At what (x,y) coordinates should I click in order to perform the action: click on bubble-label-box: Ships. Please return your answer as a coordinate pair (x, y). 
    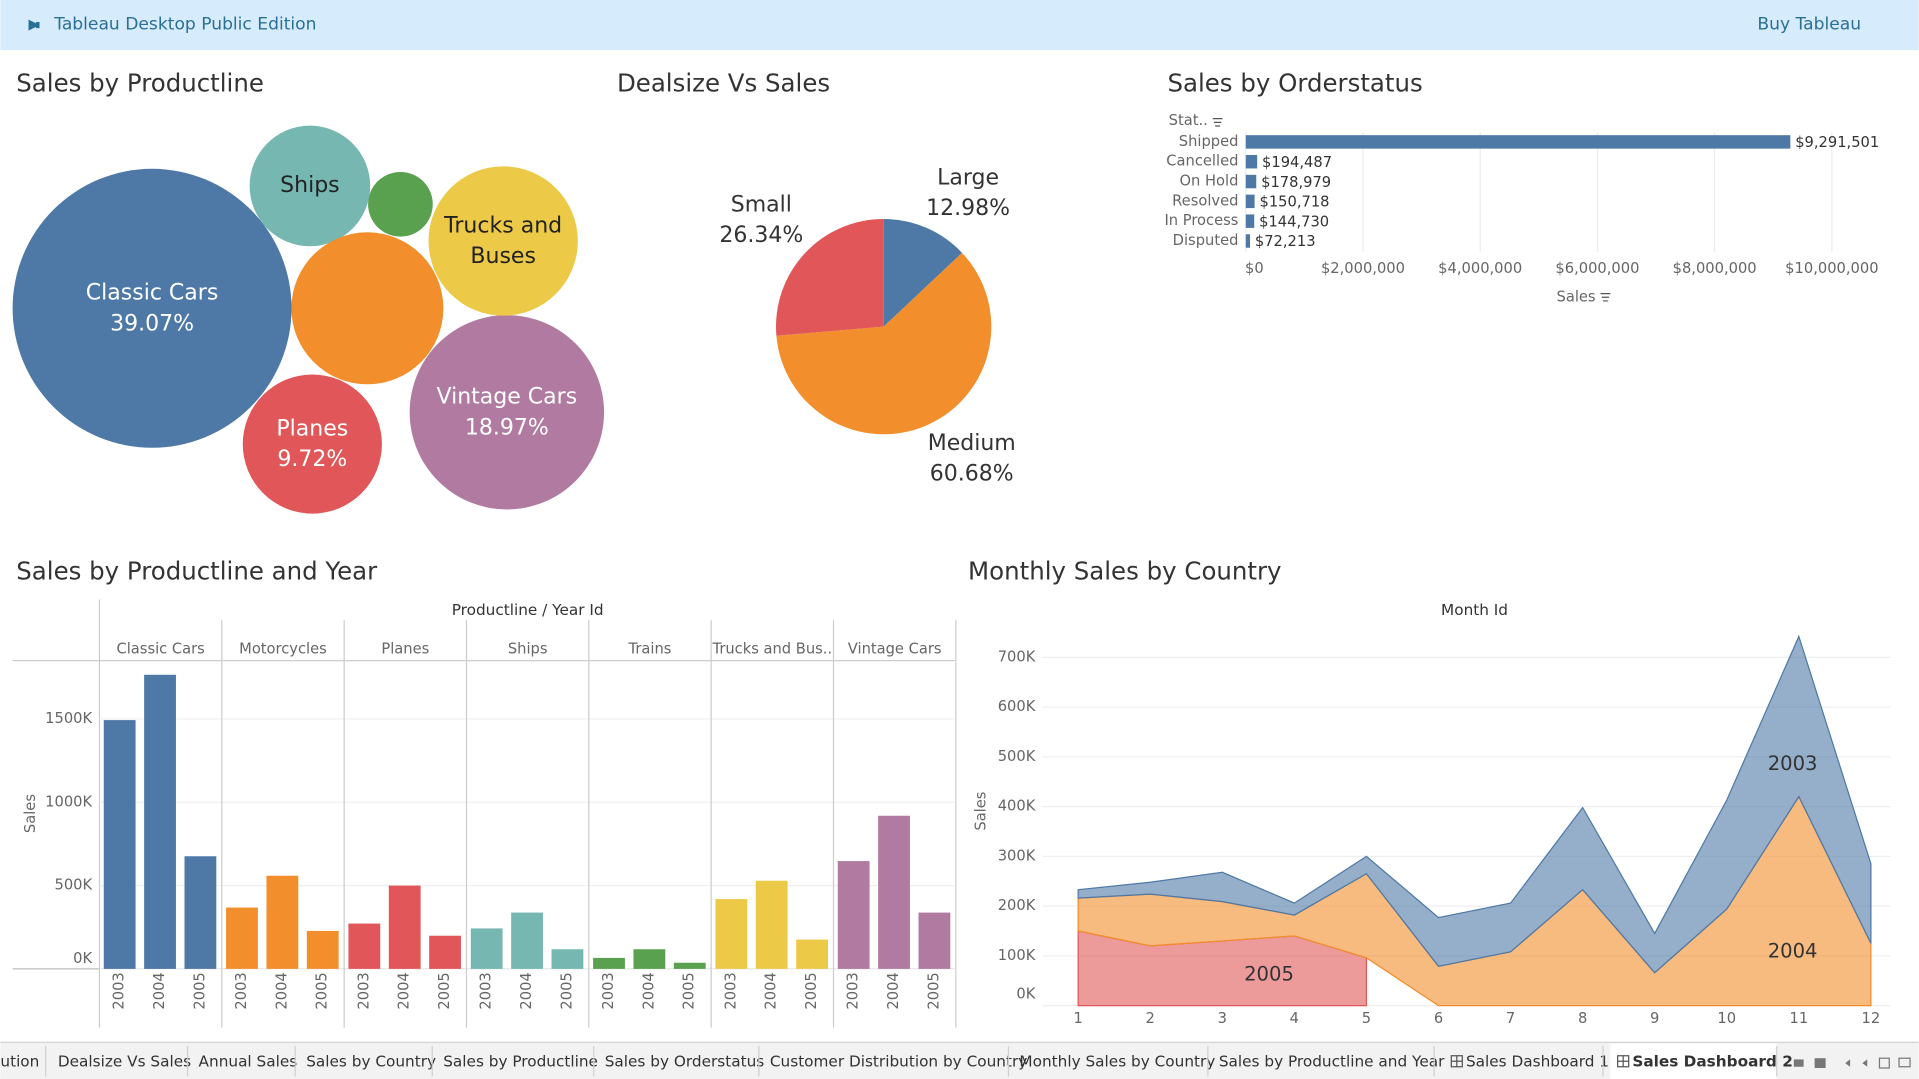
    Looking at the image, I should click on (310, 186).